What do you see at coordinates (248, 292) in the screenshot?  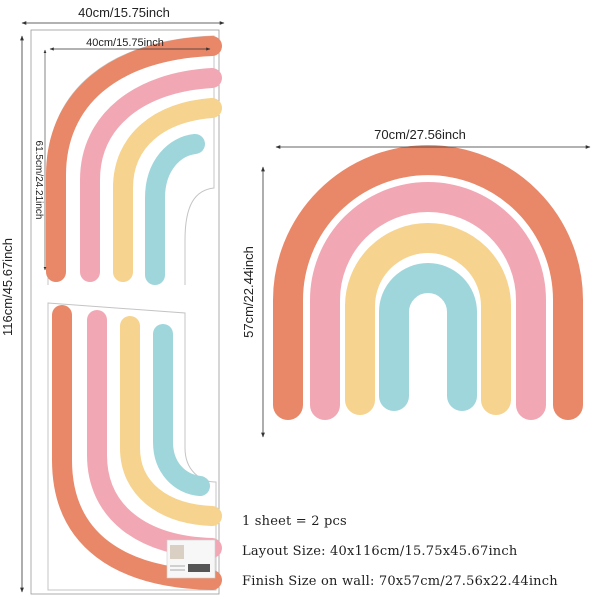 I see `finish-height-label: 57cm/22.44inch` at bounding box center [248, 292].